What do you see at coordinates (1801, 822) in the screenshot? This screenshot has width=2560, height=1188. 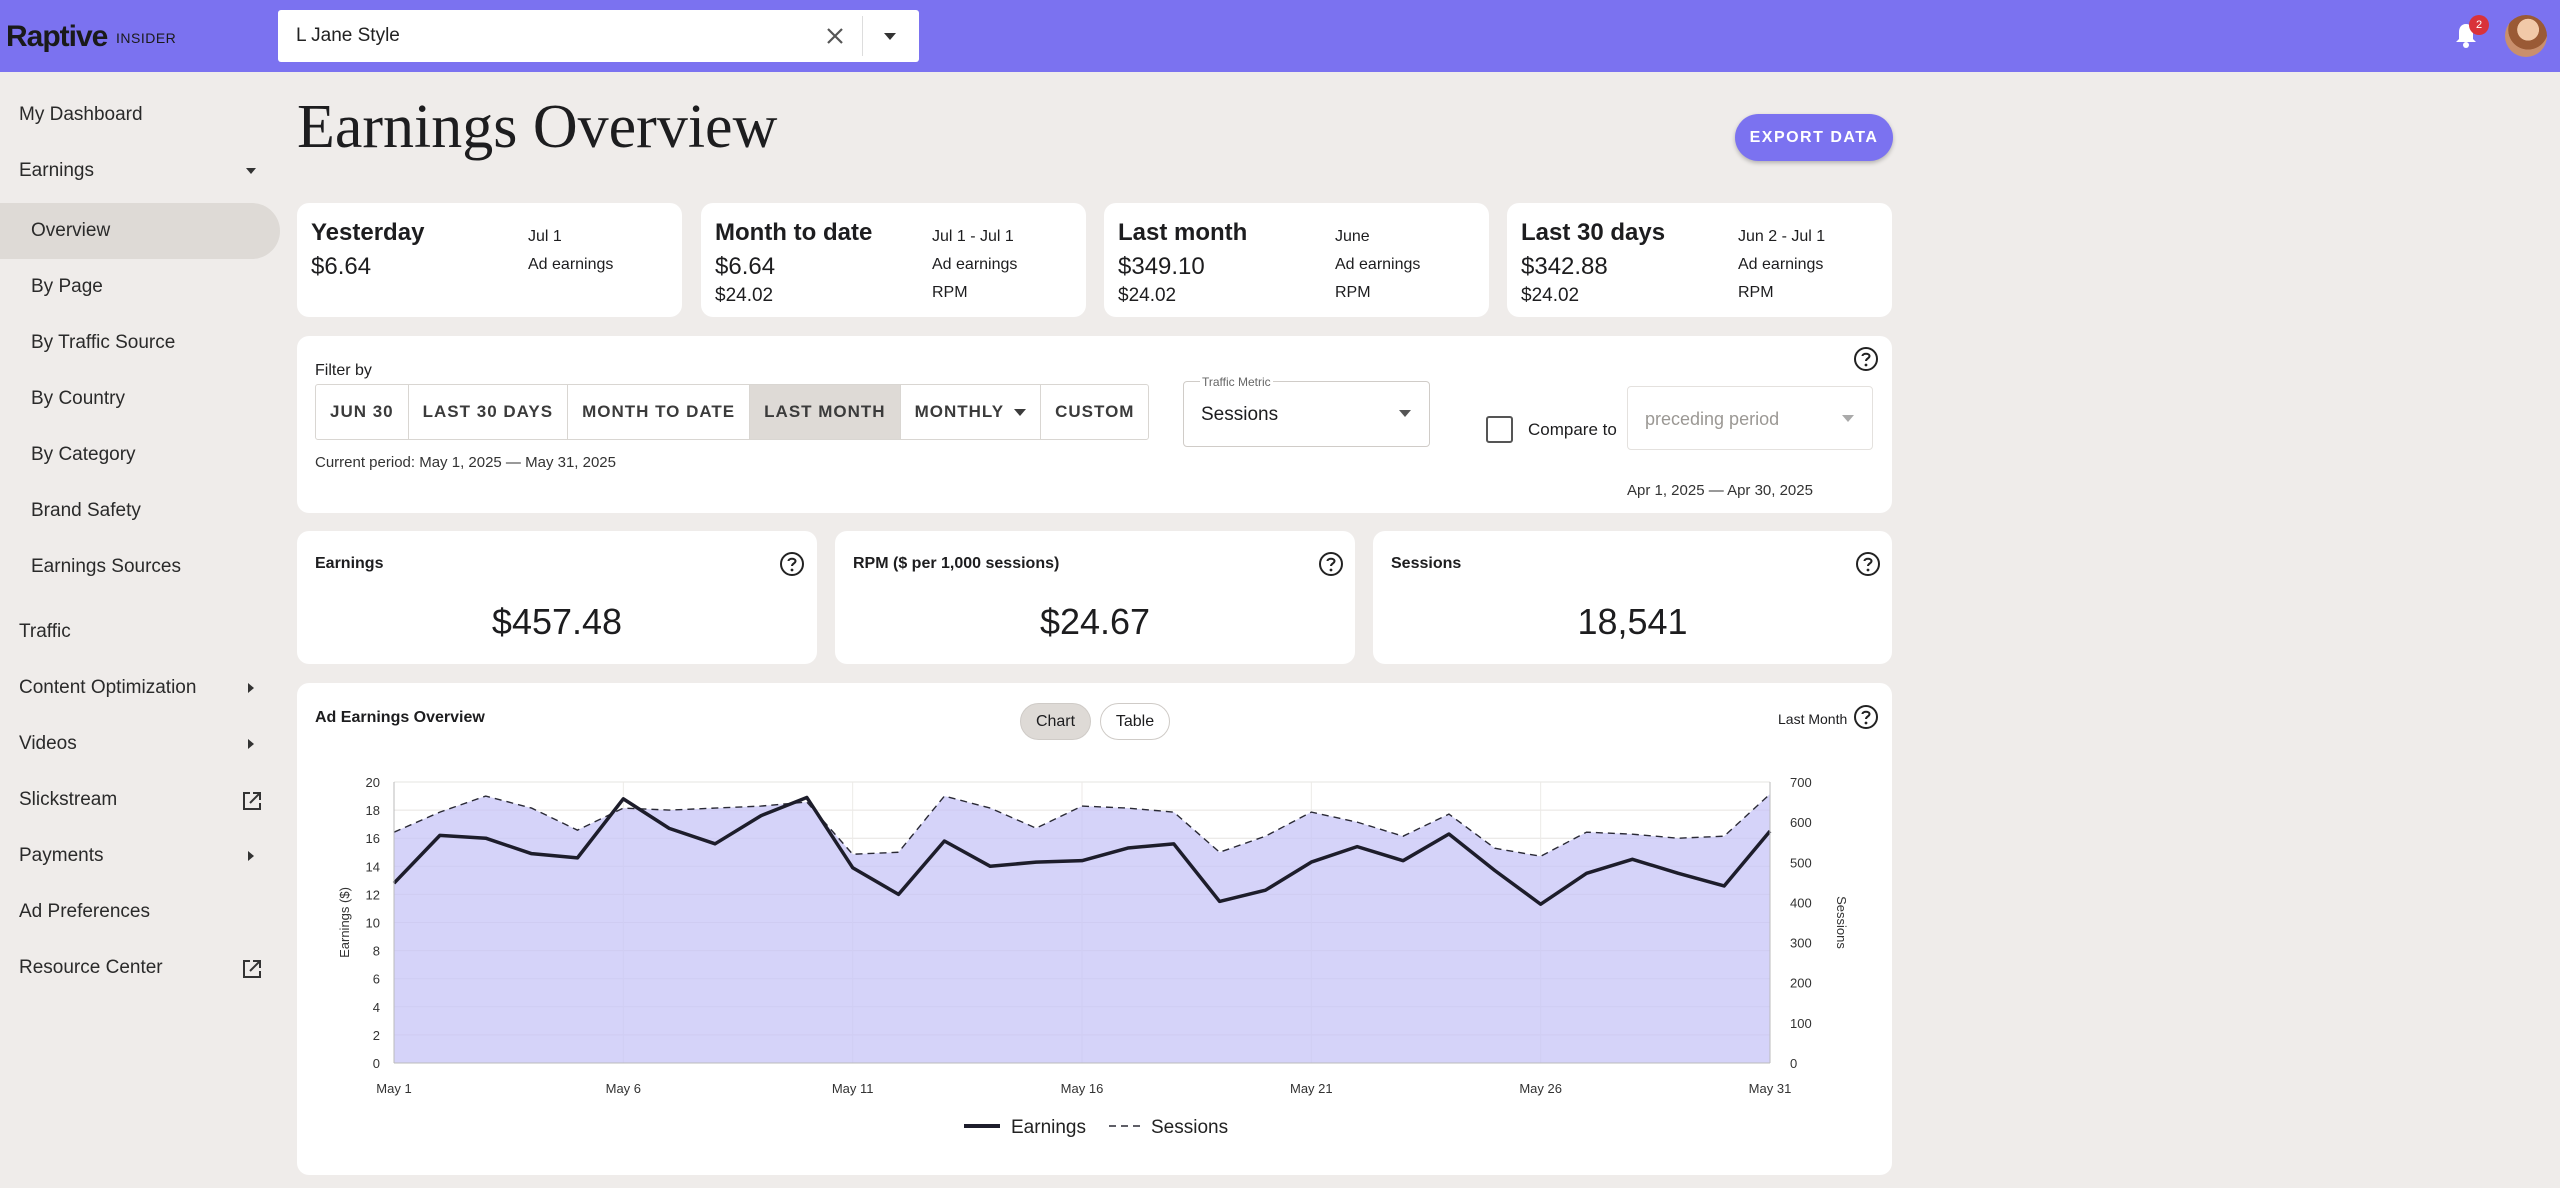 I see `y2-tick-label: 600` at bounding box center [1801, 822].